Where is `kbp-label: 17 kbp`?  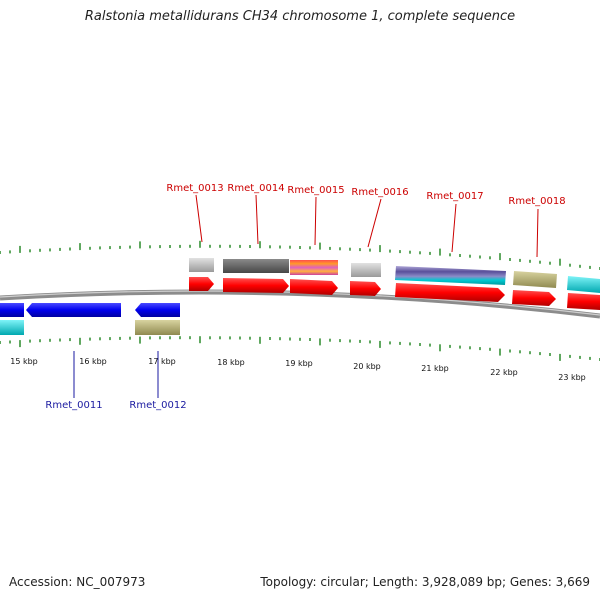
kbp-label: 17 kbp is located at coordinates (162, 361).